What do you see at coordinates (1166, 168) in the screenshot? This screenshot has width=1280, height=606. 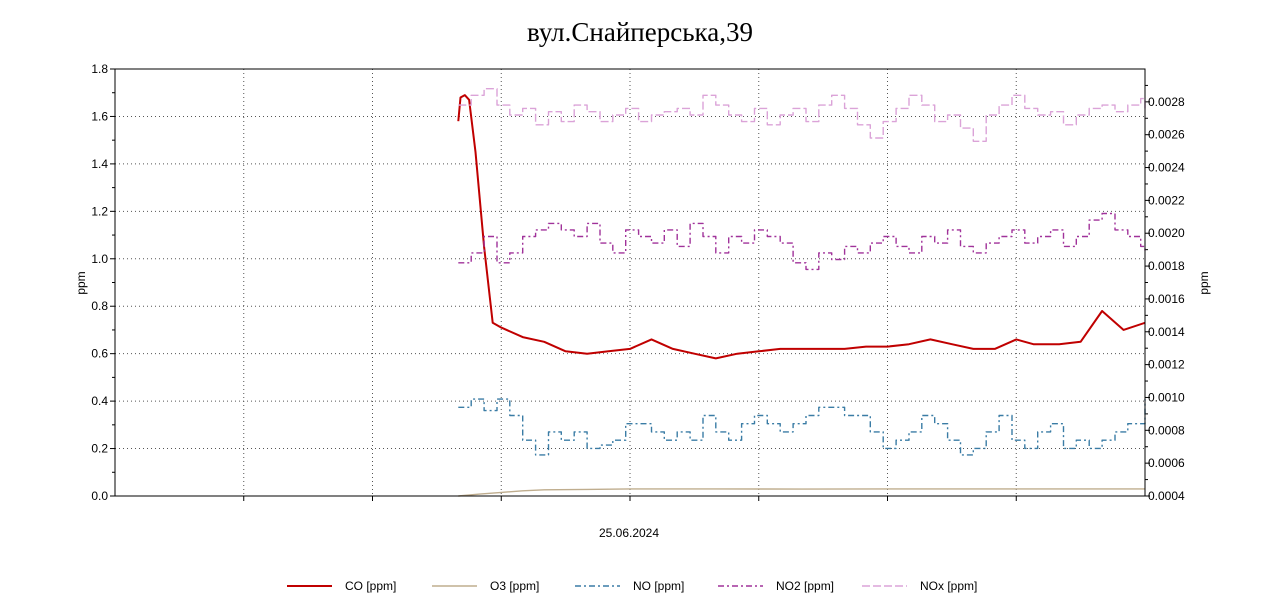 I see `y-right-tick-label: 0.0024` at bounding box center [1166, 168].